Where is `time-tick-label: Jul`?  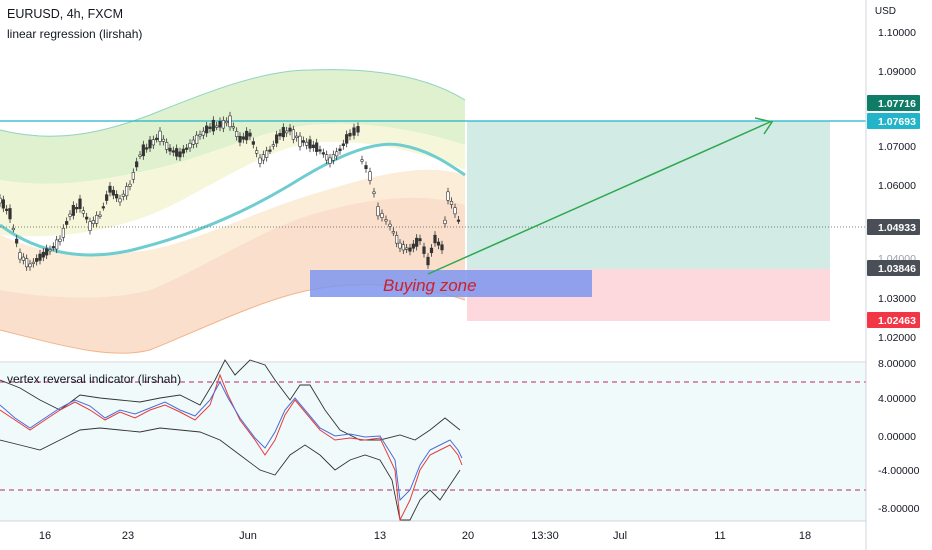
time-tick-label: Jul is located at coordinates (620, 536).